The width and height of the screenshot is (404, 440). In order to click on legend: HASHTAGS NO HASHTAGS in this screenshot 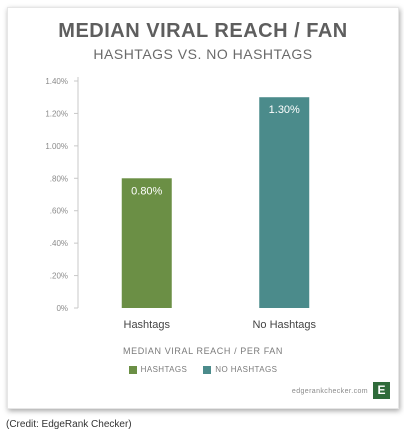, I will do `click(203, 369)`.